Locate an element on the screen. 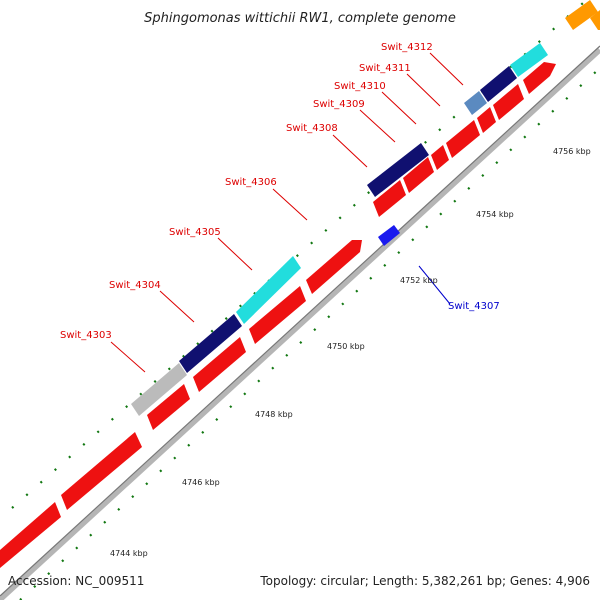  gene-label: Swit_4307 is located at coordinates (474, 306).